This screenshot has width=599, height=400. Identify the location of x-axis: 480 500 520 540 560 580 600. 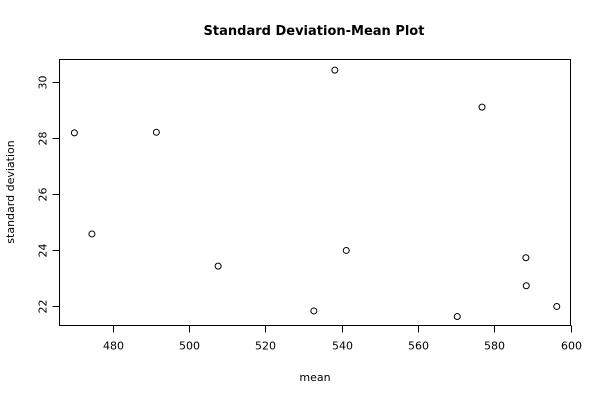
(342, 339).